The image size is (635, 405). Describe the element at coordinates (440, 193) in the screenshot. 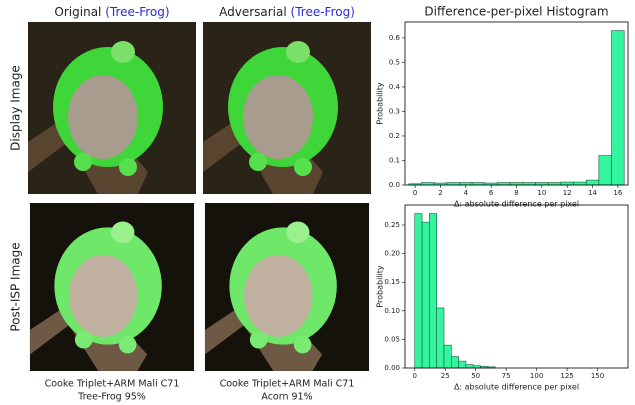

I see `x-tick-label: 2` at that location.